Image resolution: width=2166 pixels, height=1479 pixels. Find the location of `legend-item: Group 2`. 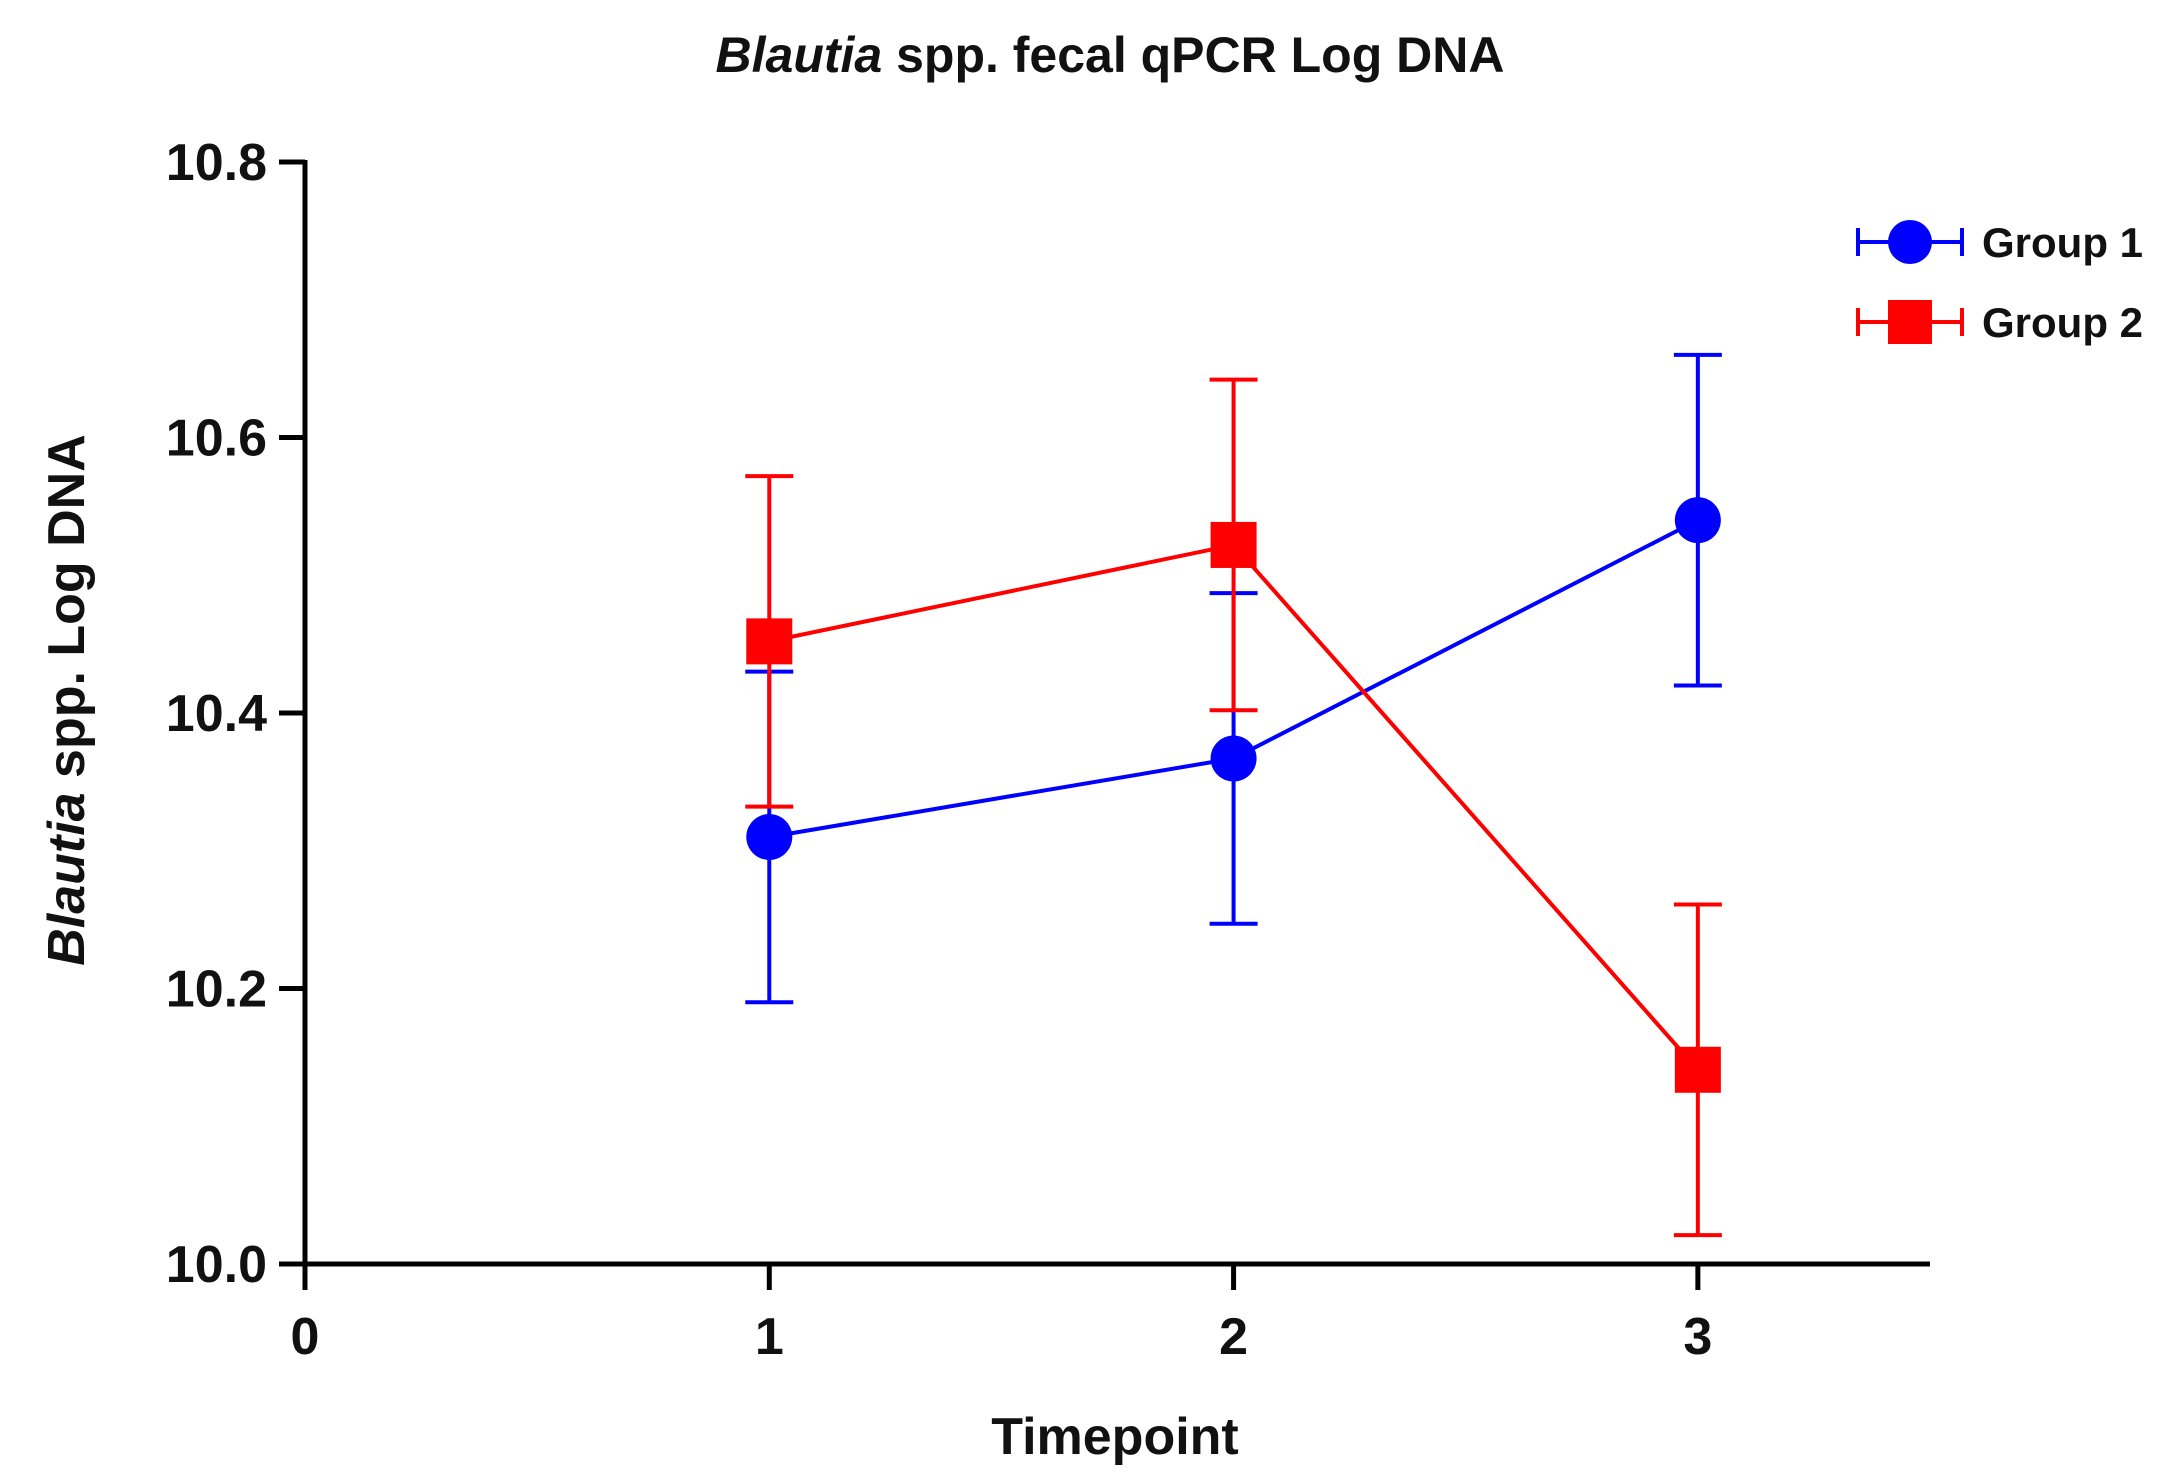

legend-item: Group 2 is located at coordinates (1999, 322).